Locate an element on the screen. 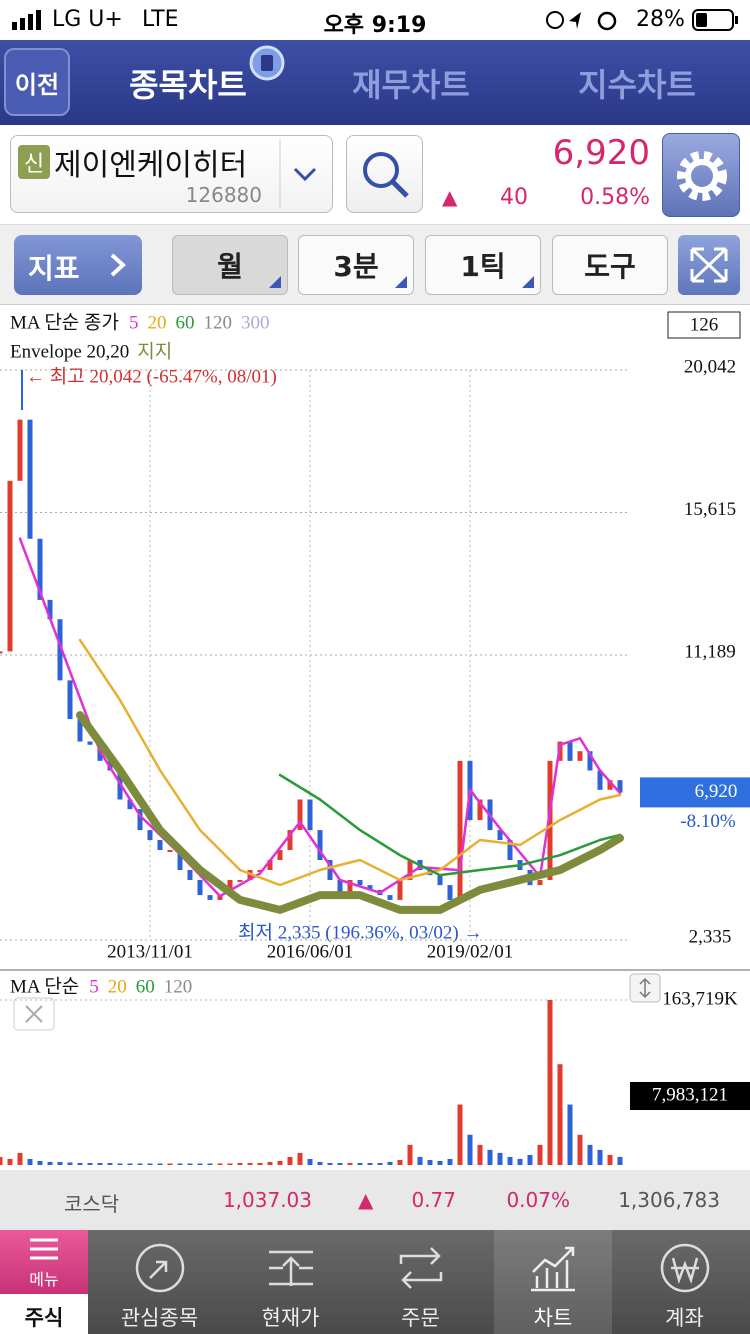 This screenshot has width=750, height=1334. nav-item: 주문 is located at coordinates (420, 1282).